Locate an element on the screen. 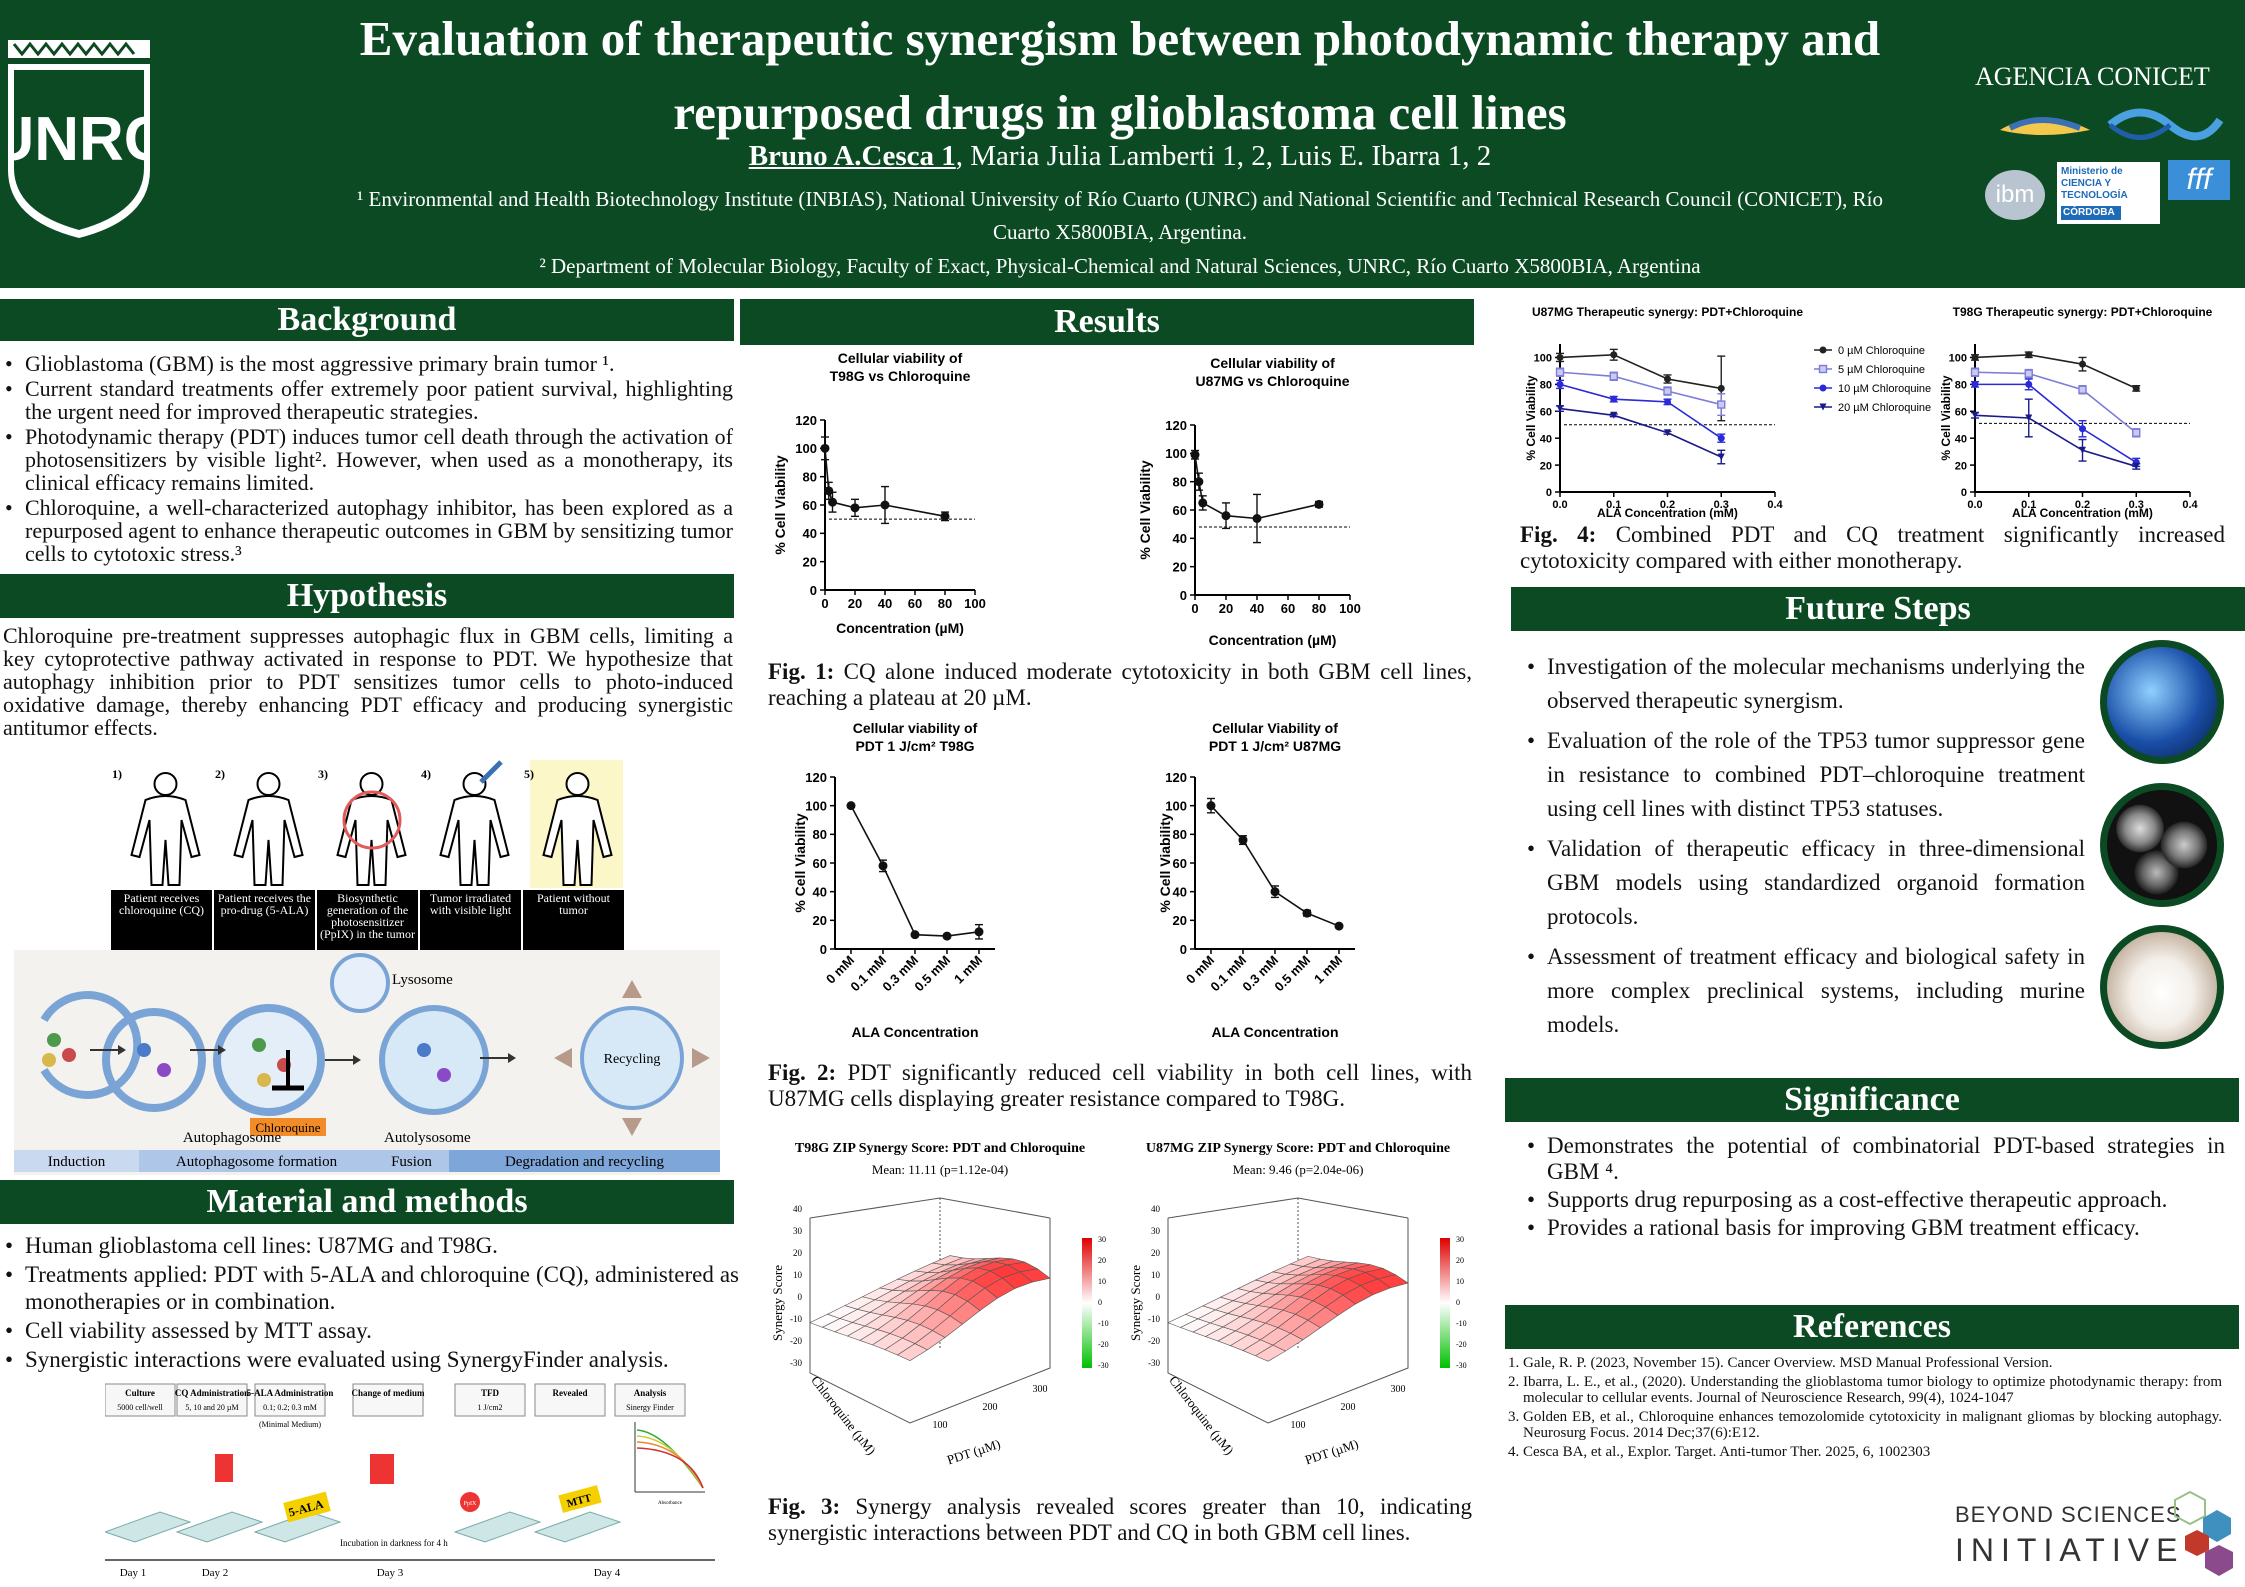 The width and height of the screenshot is (2245, 1587). x-tick-label: 100 is located at coordinates (1350, 608).